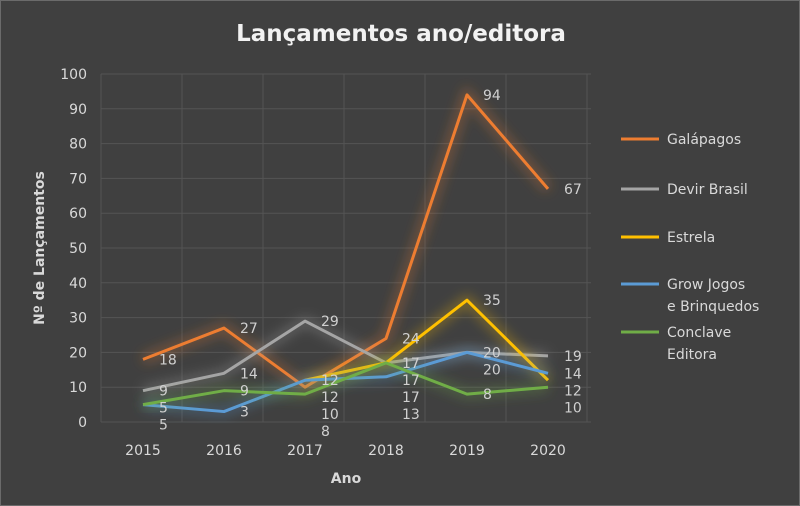 This screenshot has height=506, width=800. I want to click on legend-label: Editora, so click(692, 355).